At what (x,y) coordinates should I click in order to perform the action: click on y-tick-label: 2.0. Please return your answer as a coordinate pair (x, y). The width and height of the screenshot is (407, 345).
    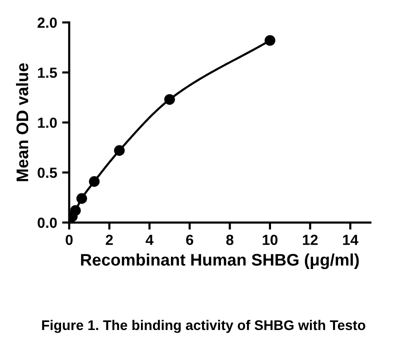
    Looking at the image, I should click on (47, 23).